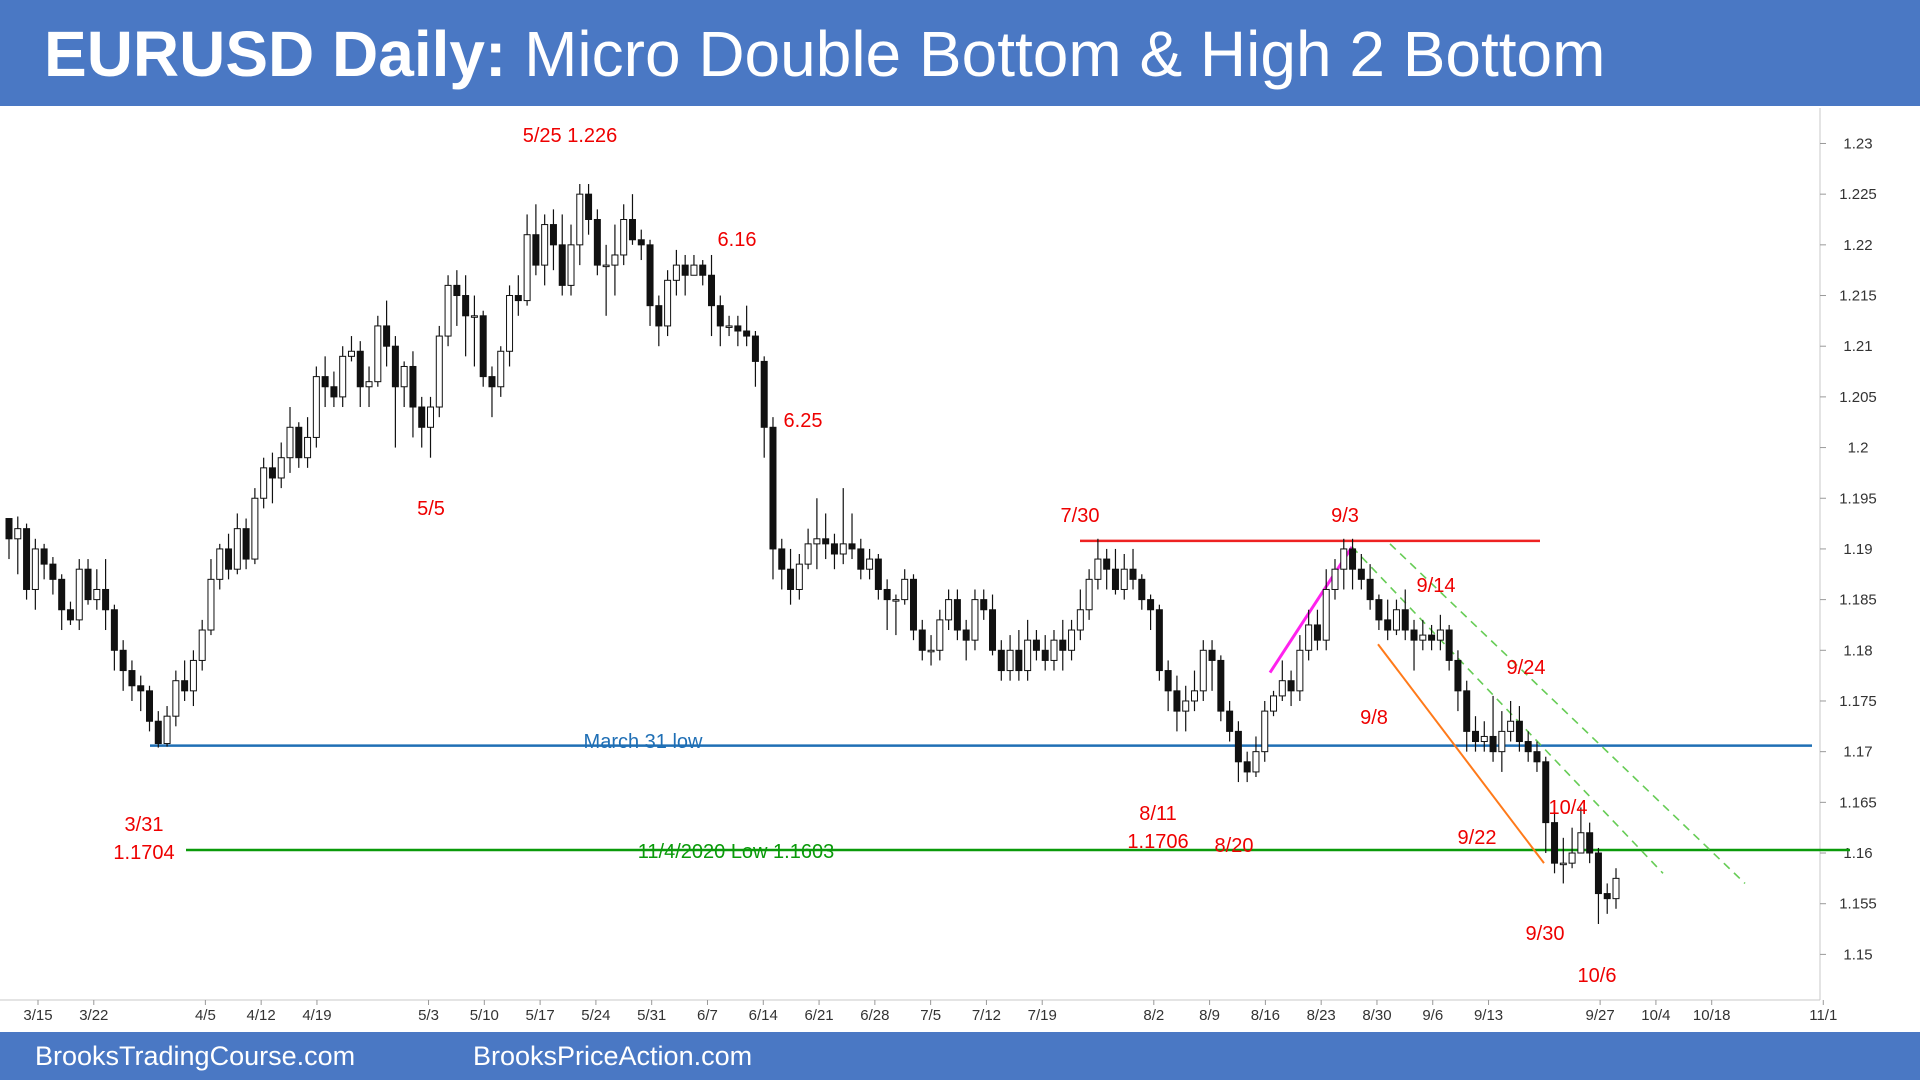 Image resolution: width=1920 pixels, height=1080 pixels. What do you see at coordinates (1461, 753) in the screenshot?
I see `orange-trend-line` at bounding box center [1461, 753].